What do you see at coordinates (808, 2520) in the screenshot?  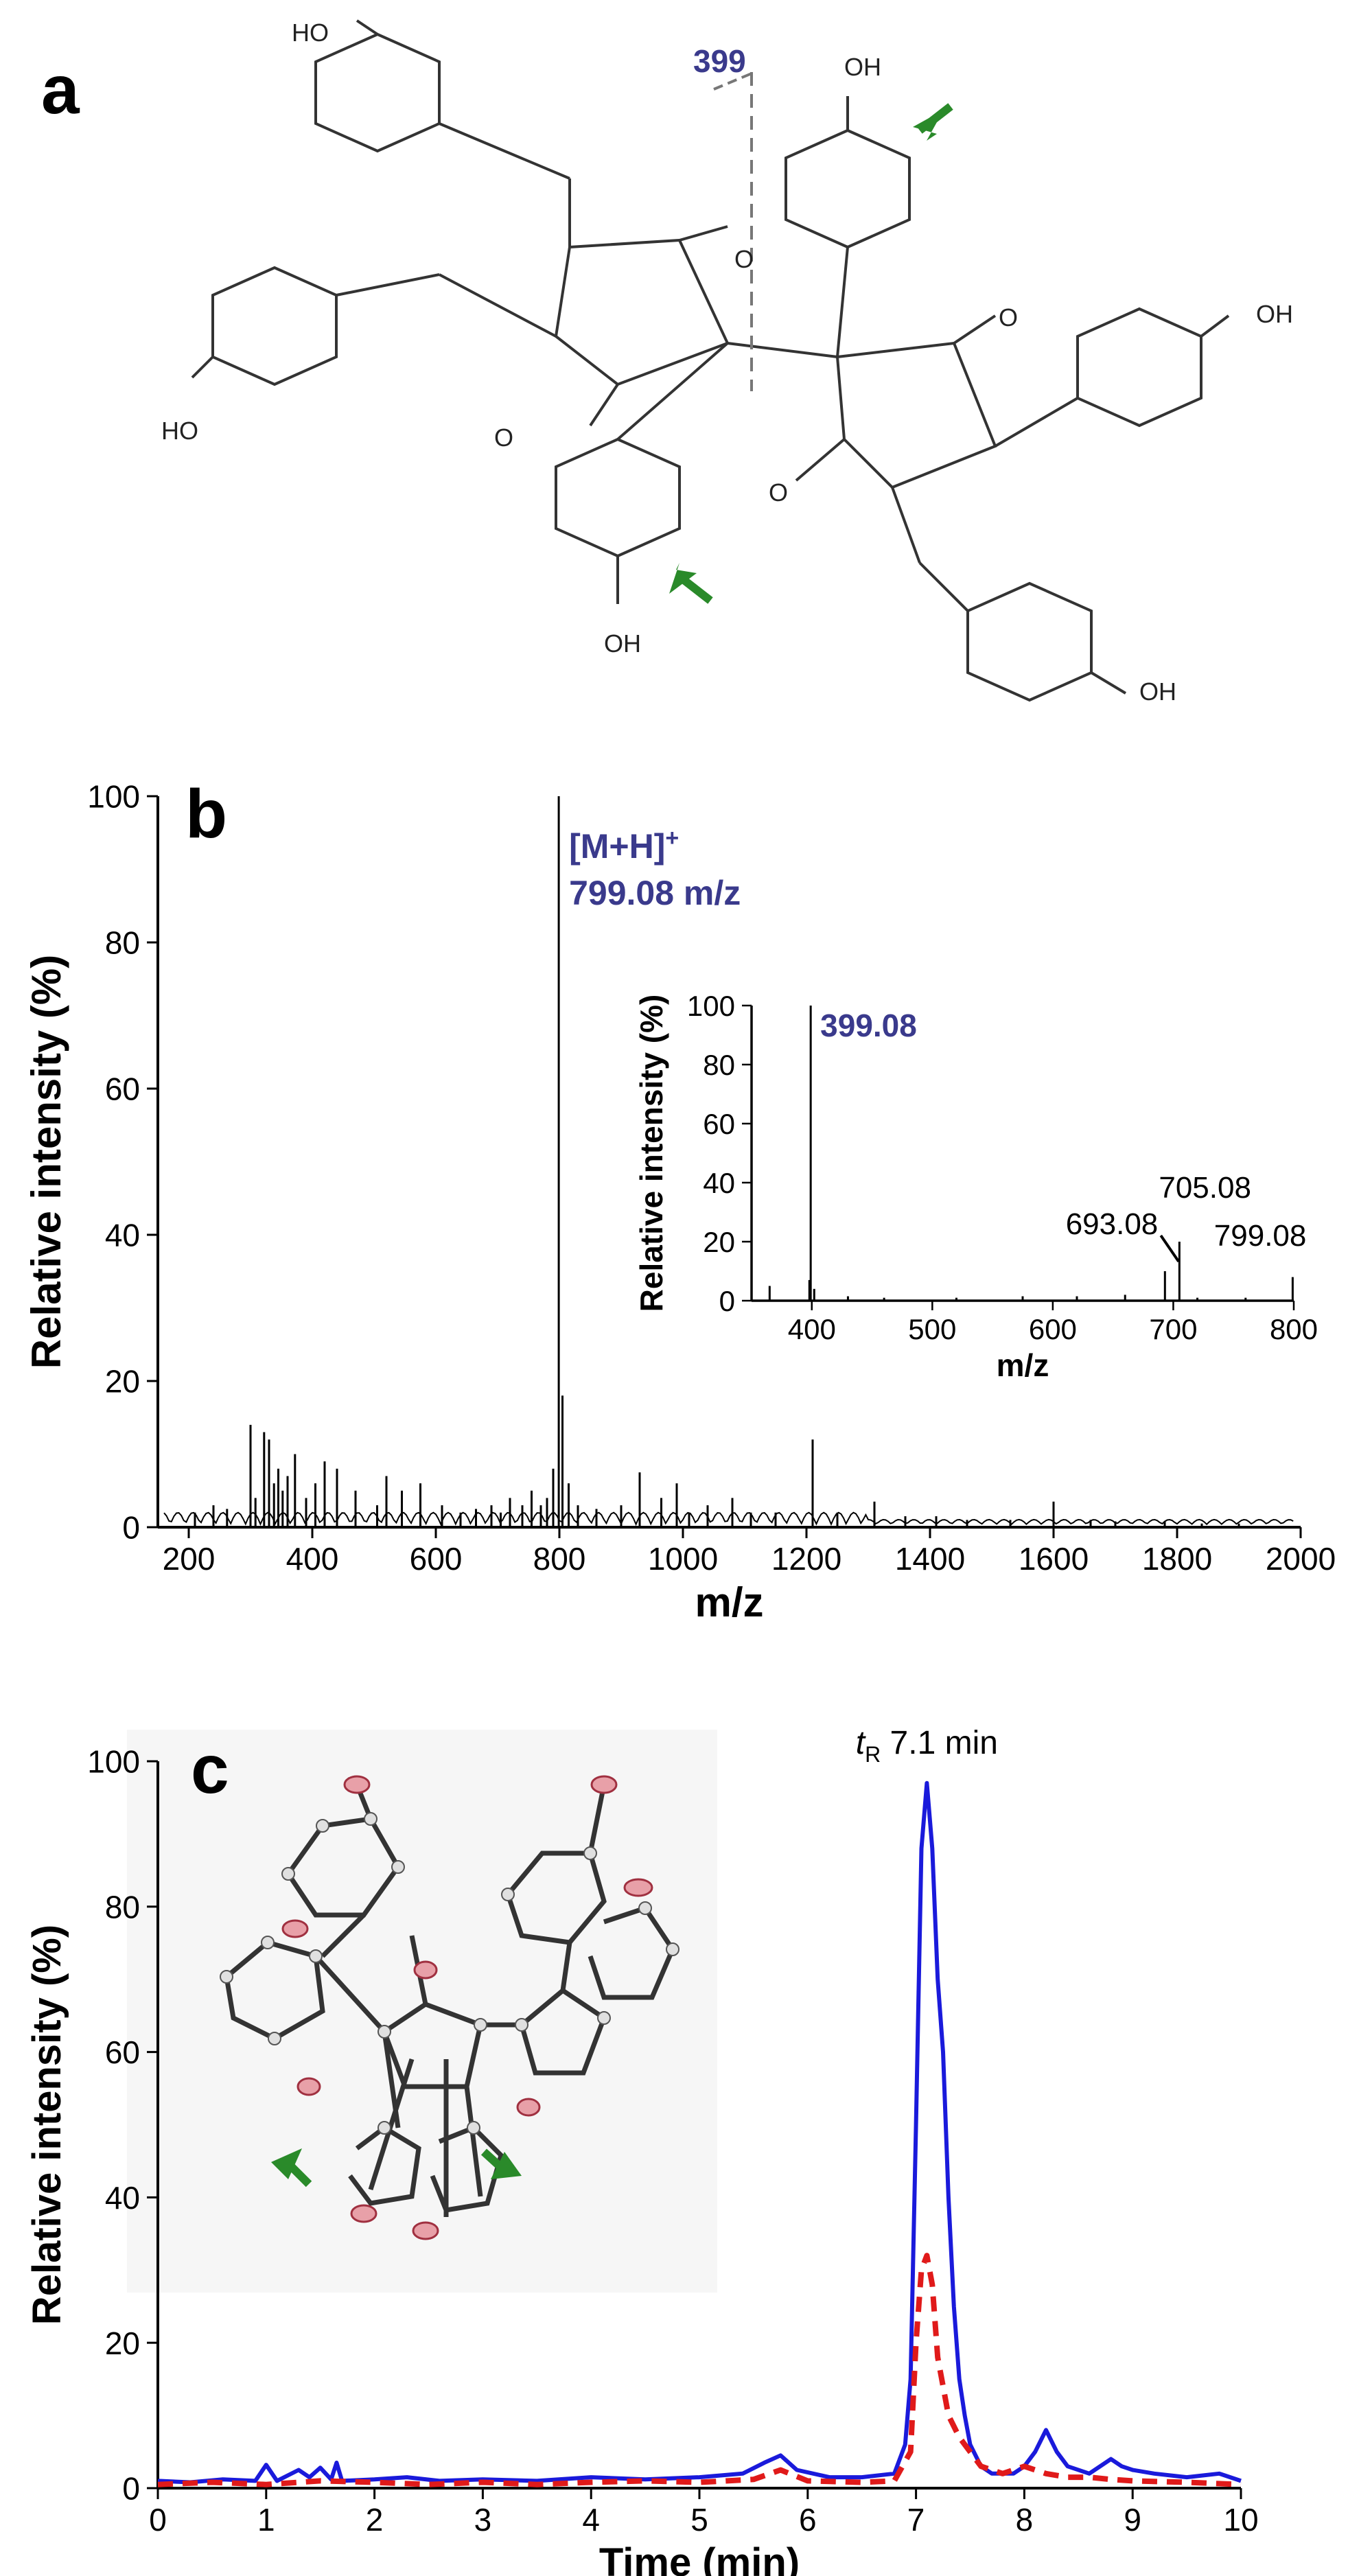 I see `x-tick-label: 6` at bounding box center [808, 2520].